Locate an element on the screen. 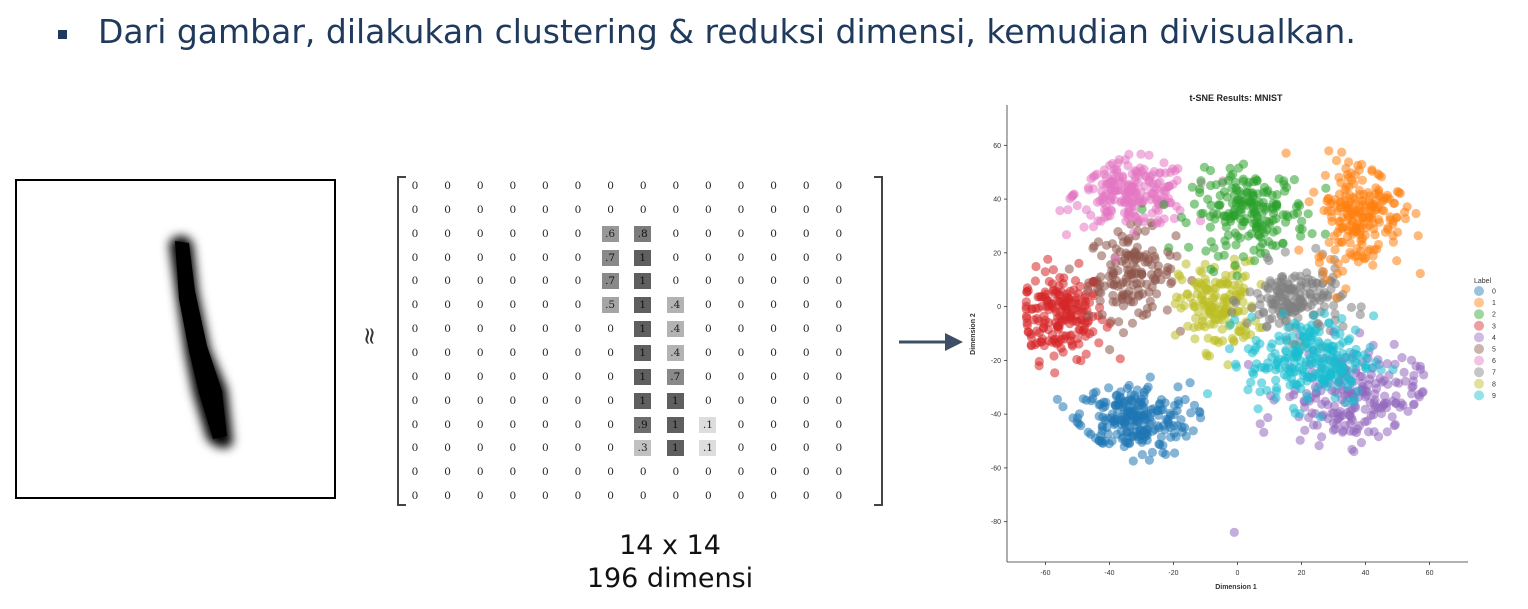 The image size is (1528, 609). matrix-cell: .3 is located at coordinates (643, 448).